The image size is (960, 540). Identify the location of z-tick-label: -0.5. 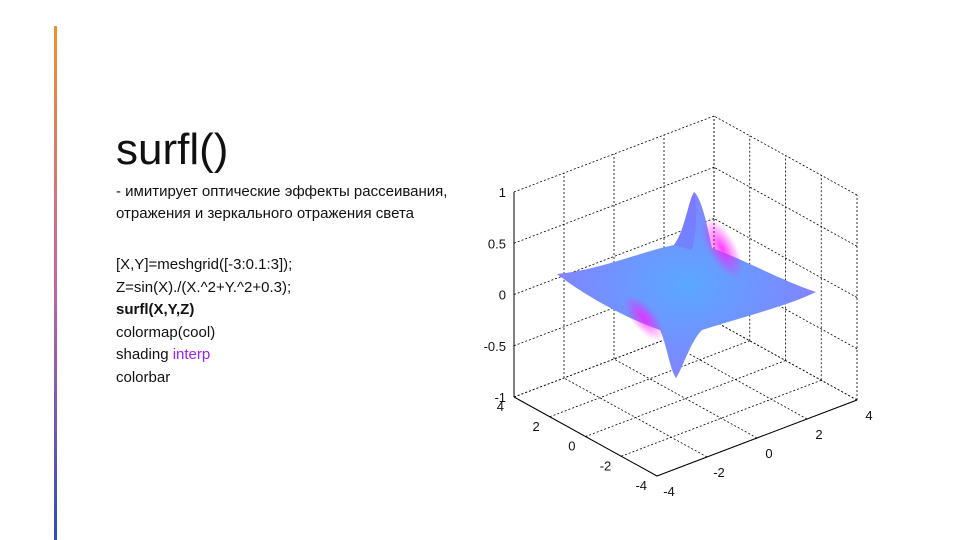
(495, 346).